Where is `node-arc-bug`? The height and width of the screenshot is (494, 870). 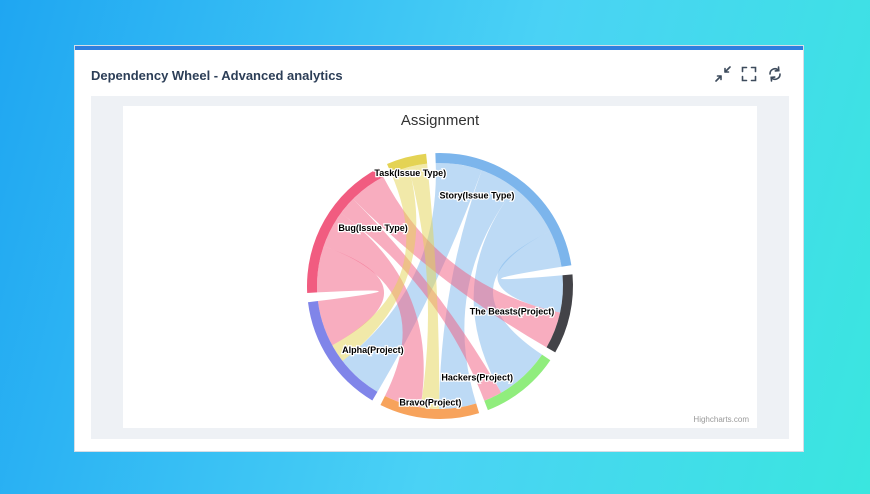
node-arc-bug is located at coordinates (345, 230).